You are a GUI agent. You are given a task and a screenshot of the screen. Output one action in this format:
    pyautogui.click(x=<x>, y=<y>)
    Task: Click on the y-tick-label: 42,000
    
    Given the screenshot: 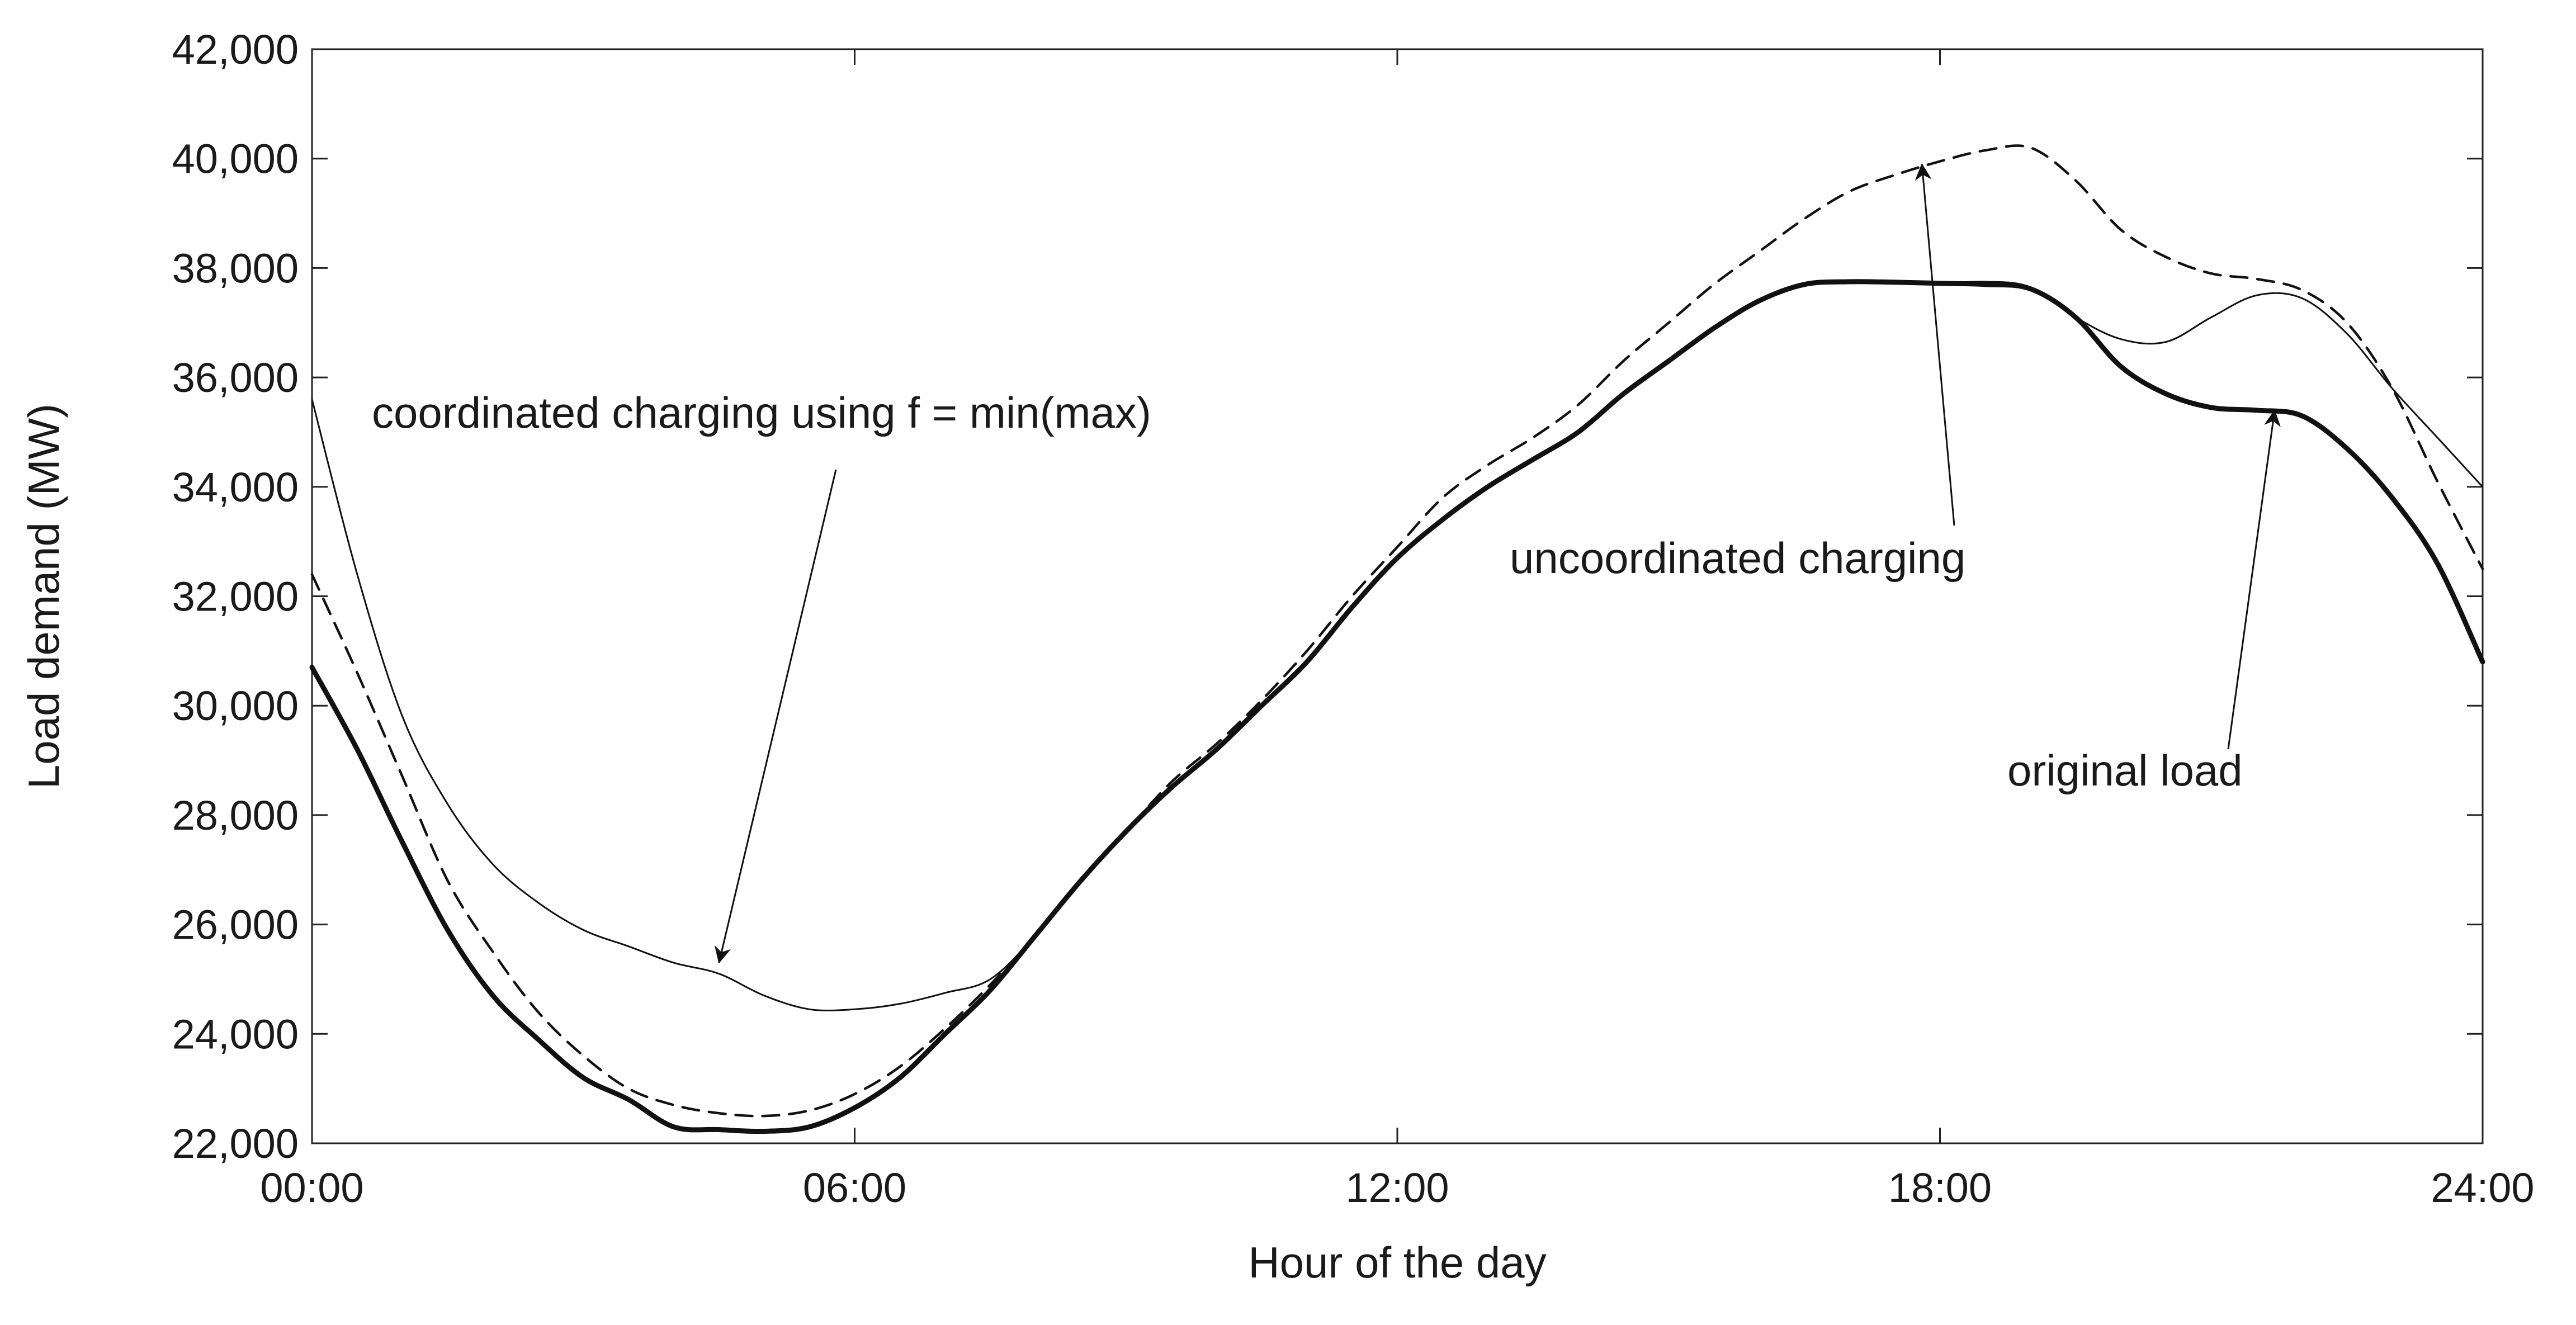 What is the action you would take?
    pyautogui.click(x=236, y=49)
    